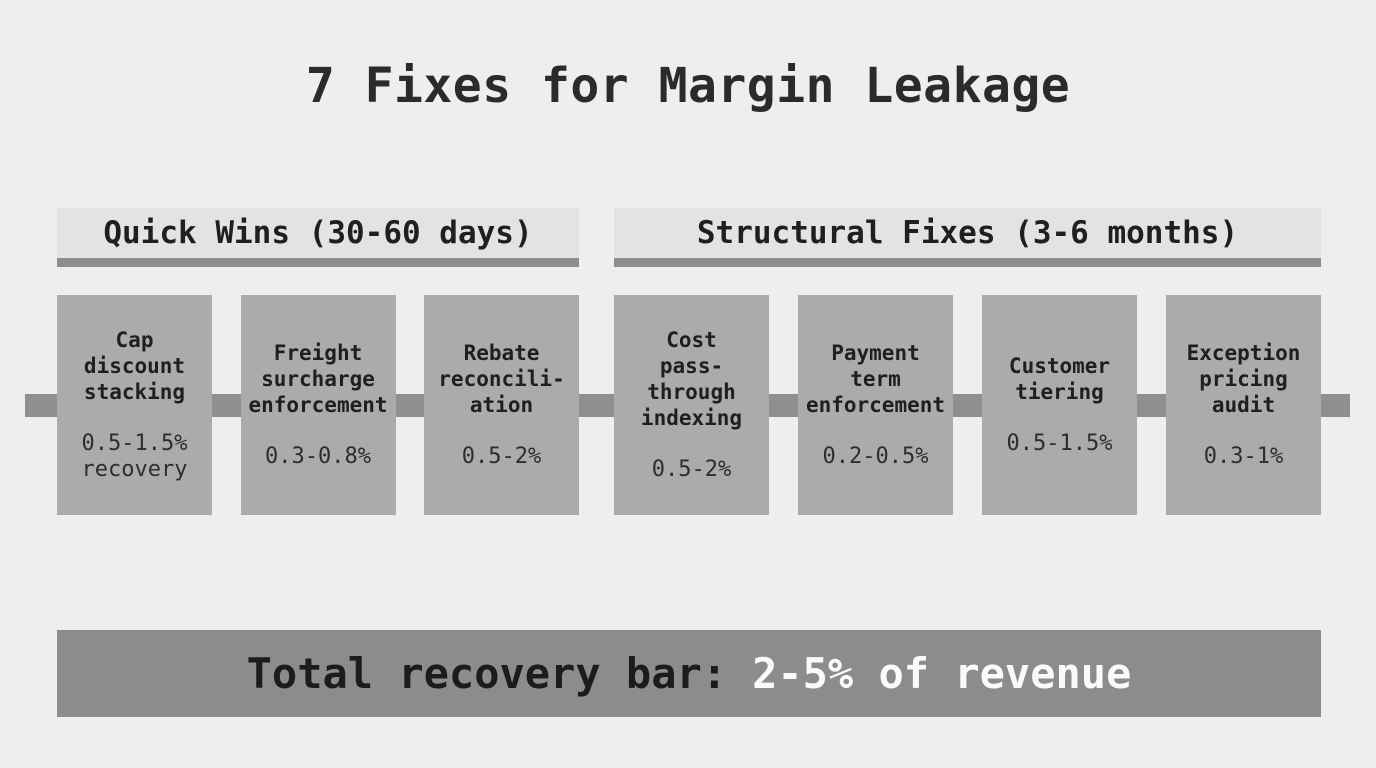  I want to click on card-exception-pricing-audit: Exception pricing audit 0.3-1%, so click(1243, 405).